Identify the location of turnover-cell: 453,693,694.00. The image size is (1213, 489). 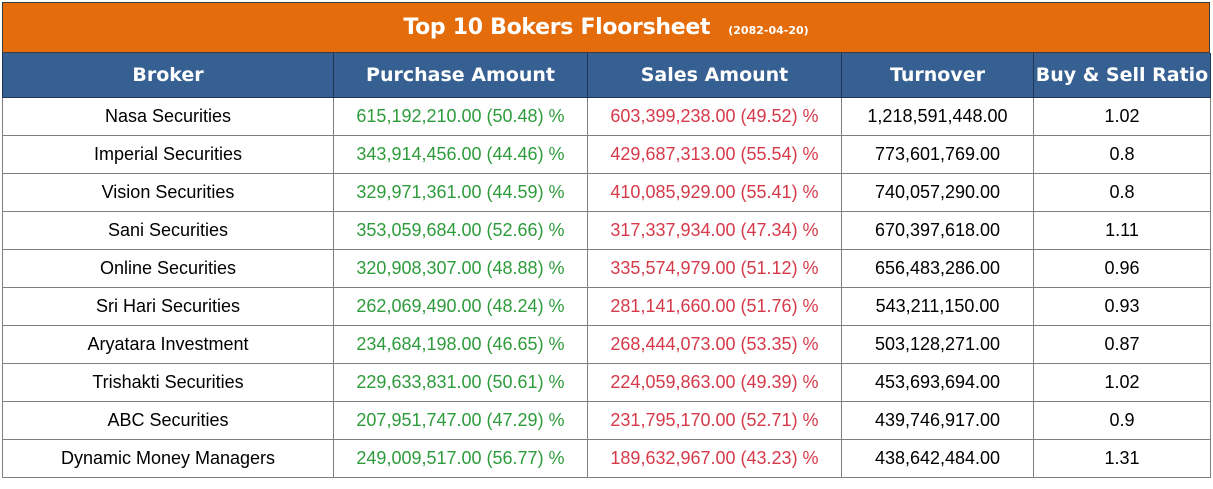
(937, 382).